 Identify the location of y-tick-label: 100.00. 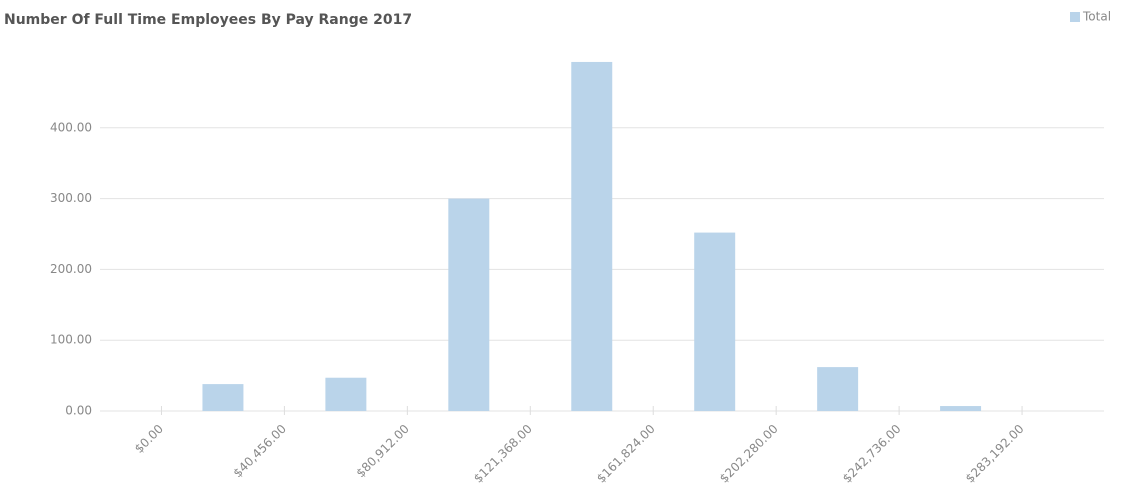
(71, 340).